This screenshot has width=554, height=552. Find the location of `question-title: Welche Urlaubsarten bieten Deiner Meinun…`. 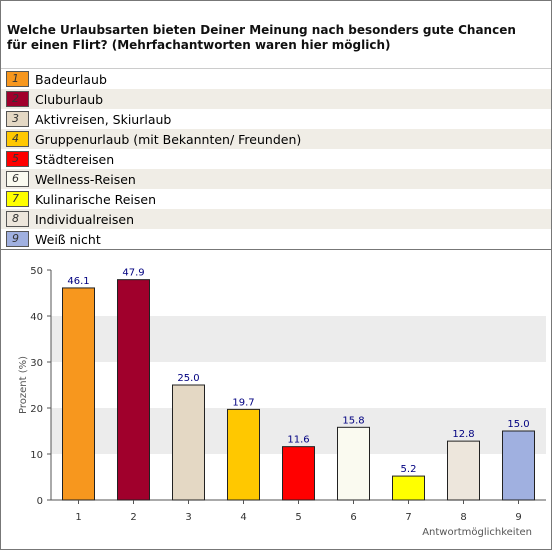

question-title: Welche Urlaubsarten bieten Deiner Meinun… is located at coordinates (261, 37).